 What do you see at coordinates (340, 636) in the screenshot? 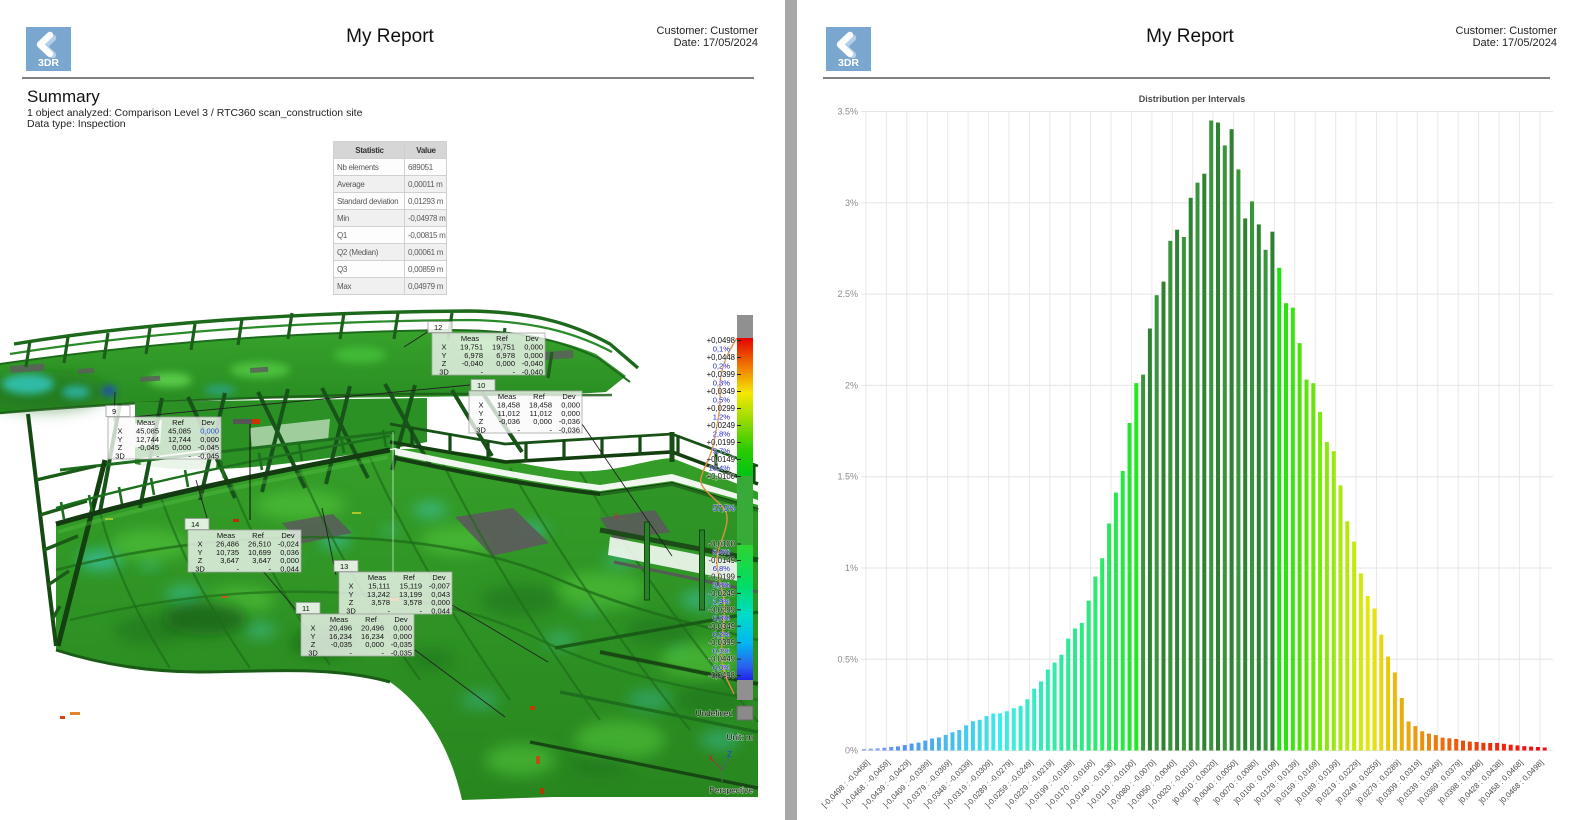
I see `svg-text: 16,234` at bounding box center [340, 636].